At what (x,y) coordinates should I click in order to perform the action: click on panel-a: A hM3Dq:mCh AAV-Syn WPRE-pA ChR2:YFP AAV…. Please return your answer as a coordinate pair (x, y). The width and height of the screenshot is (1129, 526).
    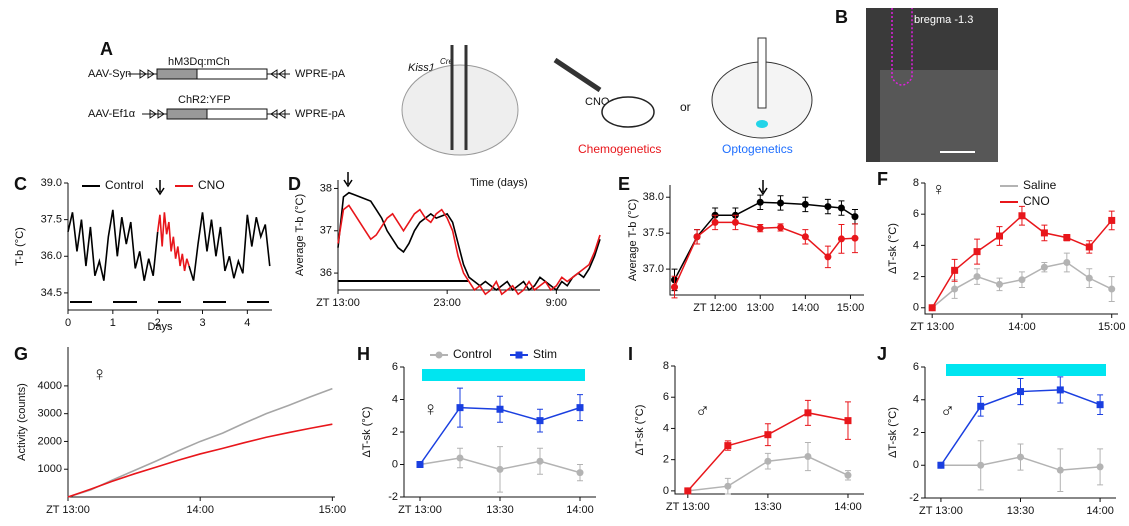
    Looking at the image, I should click on (450, 96).